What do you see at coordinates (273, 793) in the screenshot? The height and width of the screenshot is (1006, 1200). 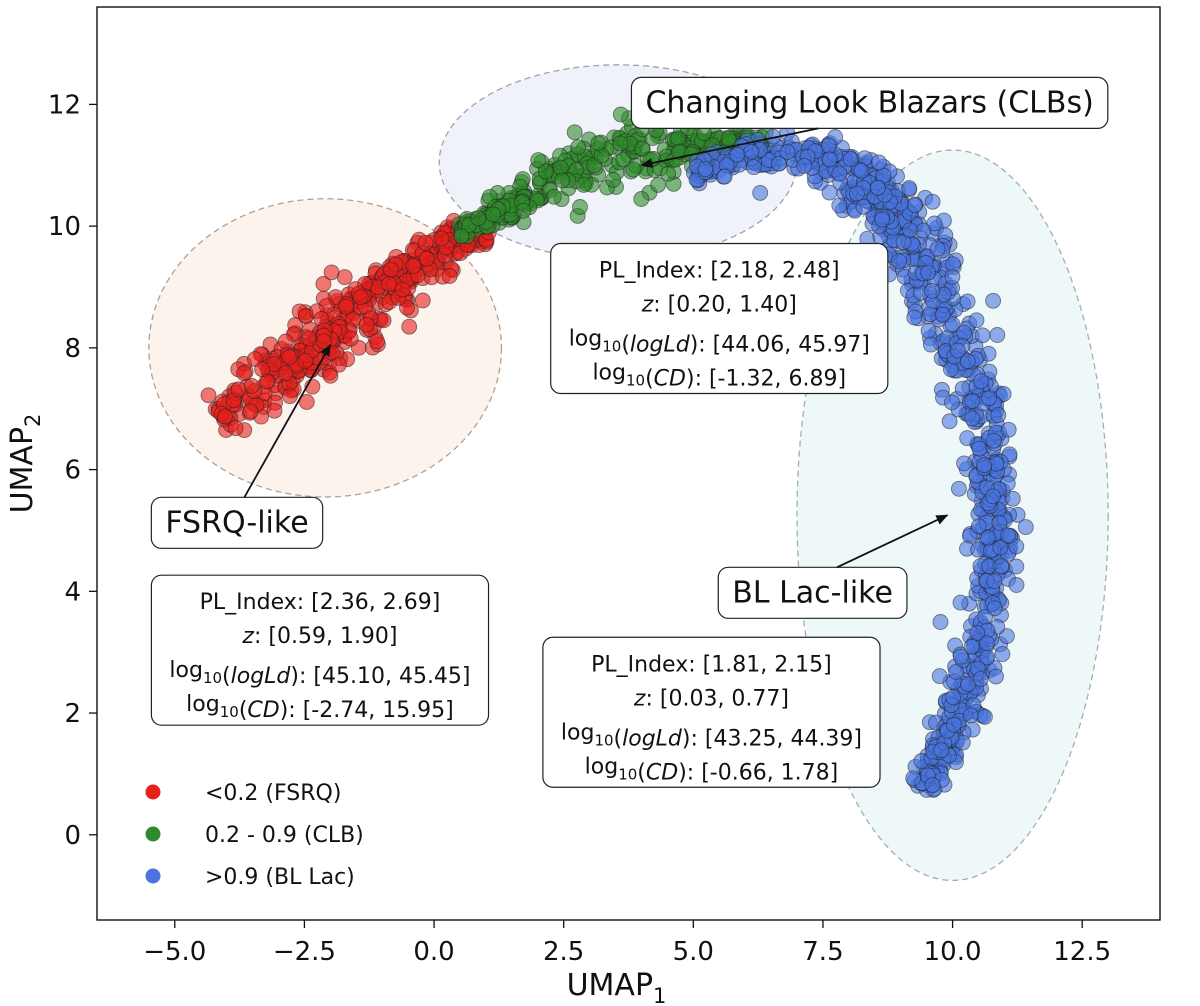 I see `legend-label: <0.2 (FSRQ)` at bounding box center [273, 793].